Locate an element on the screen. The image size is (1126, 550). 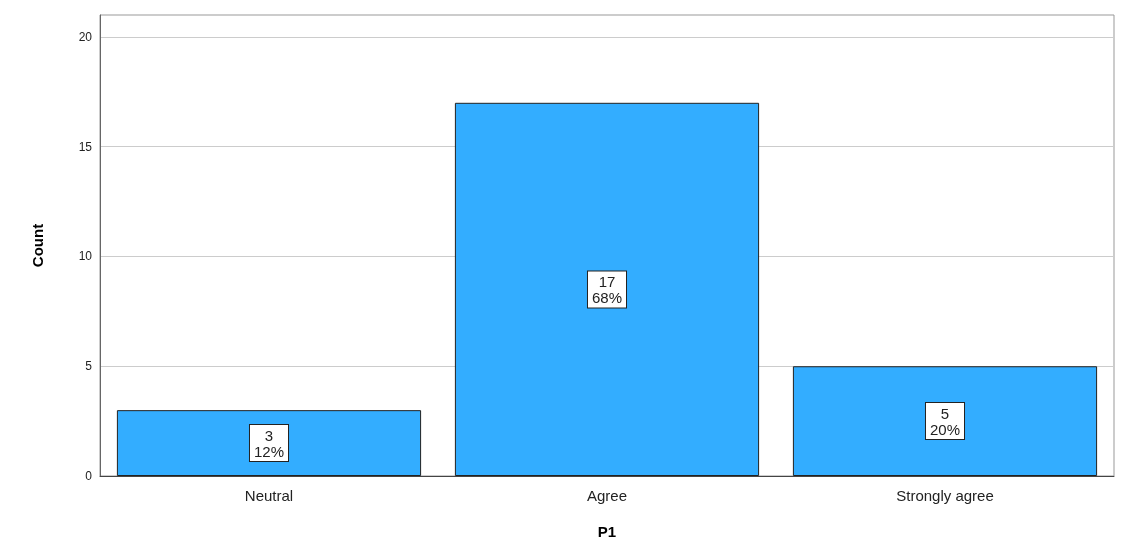
y-tick-label: 15 is located at coordinates (85, 146).